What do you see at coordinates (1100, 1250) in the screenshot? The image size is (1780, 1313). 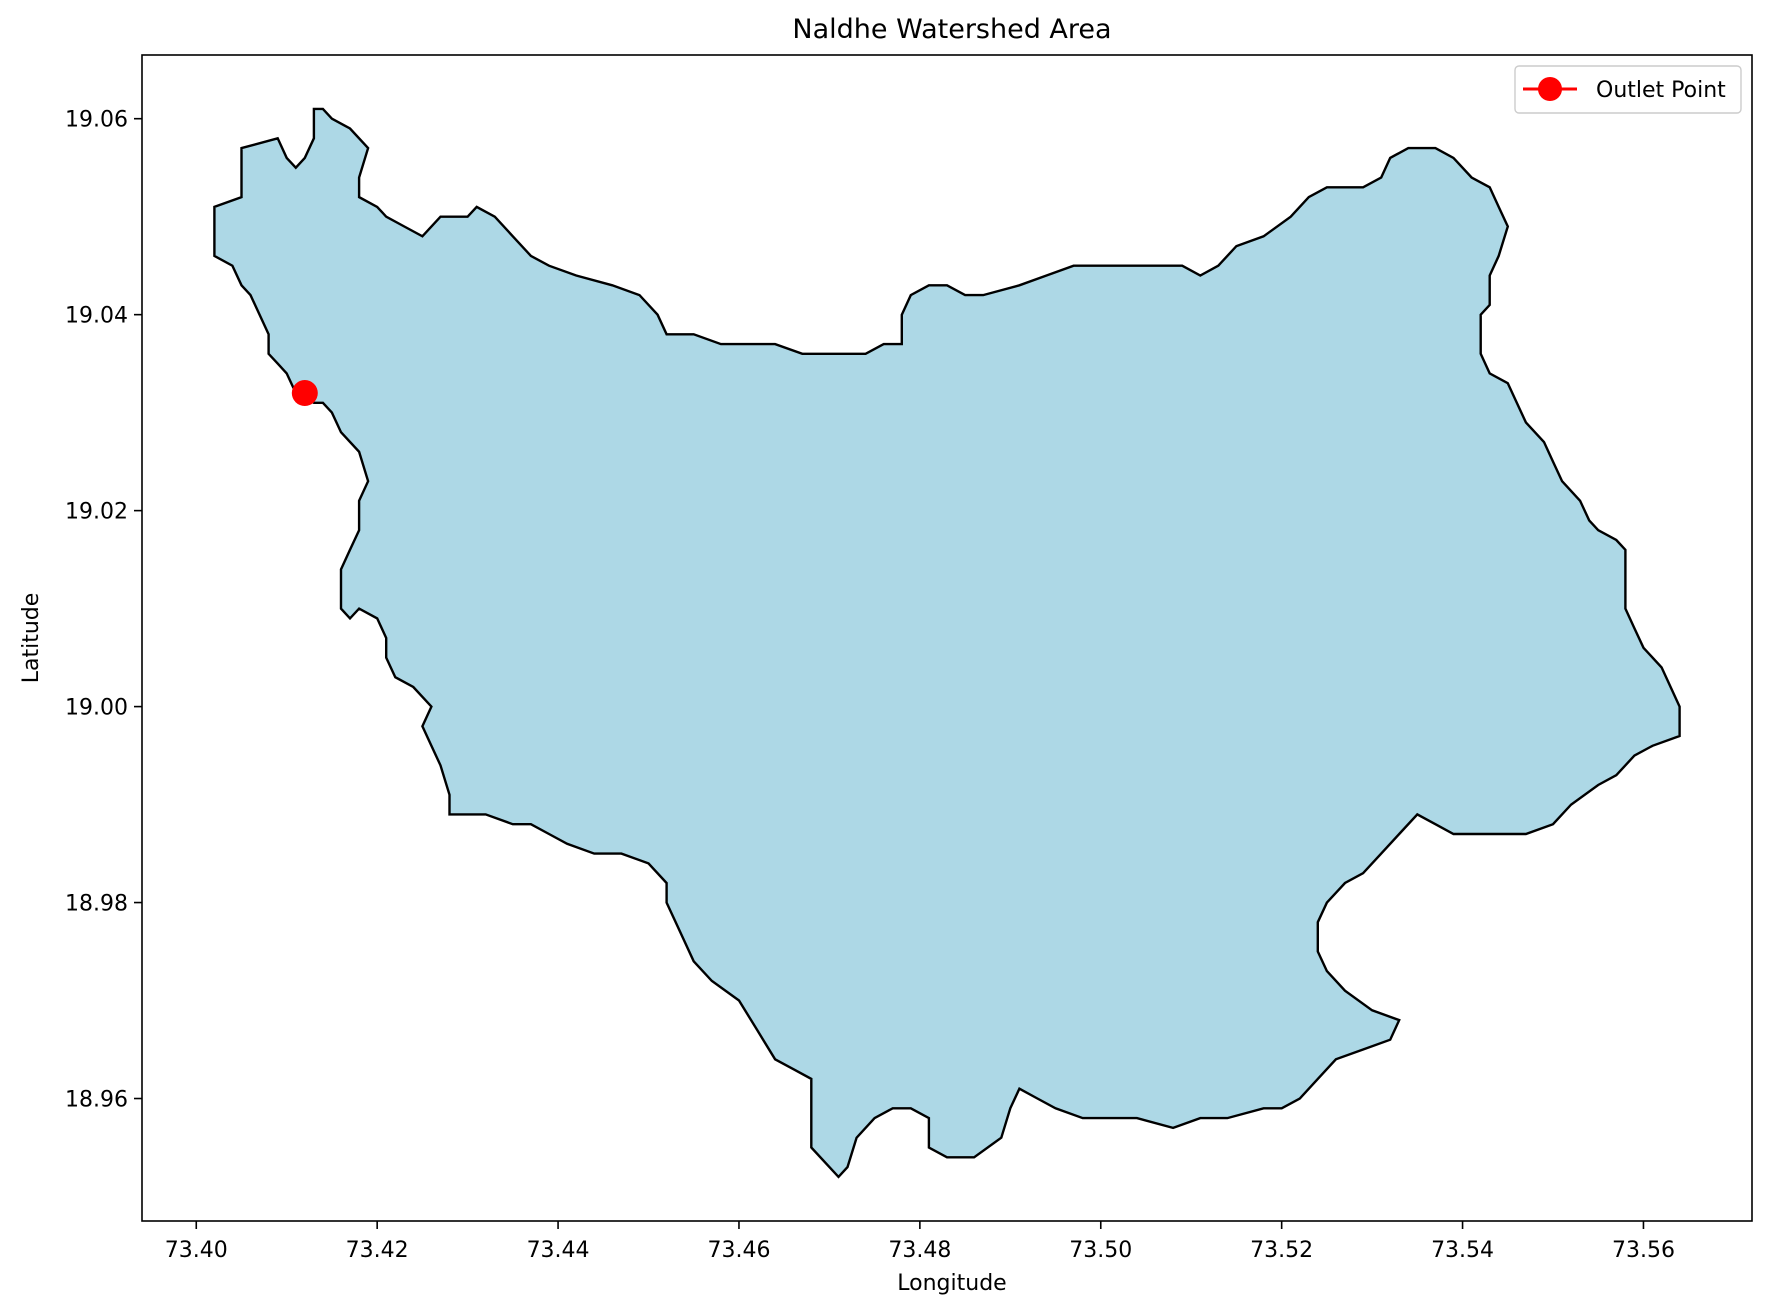 I see `x-tick-label: 73.50` at bounding box center [1100, 1250].